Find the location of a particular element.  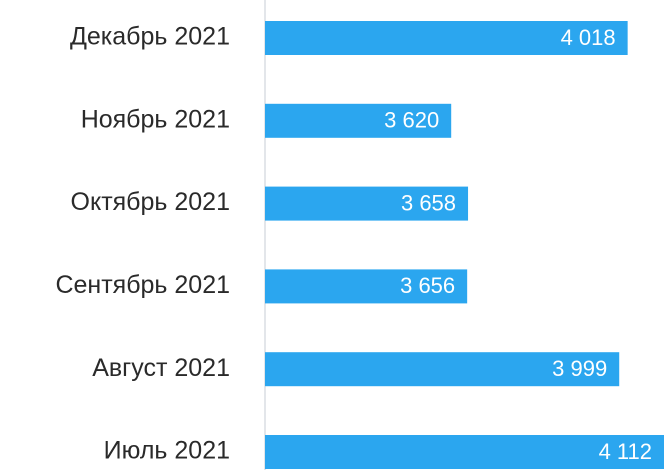

value-label: 3 658 is located at coordinates (428, 202).